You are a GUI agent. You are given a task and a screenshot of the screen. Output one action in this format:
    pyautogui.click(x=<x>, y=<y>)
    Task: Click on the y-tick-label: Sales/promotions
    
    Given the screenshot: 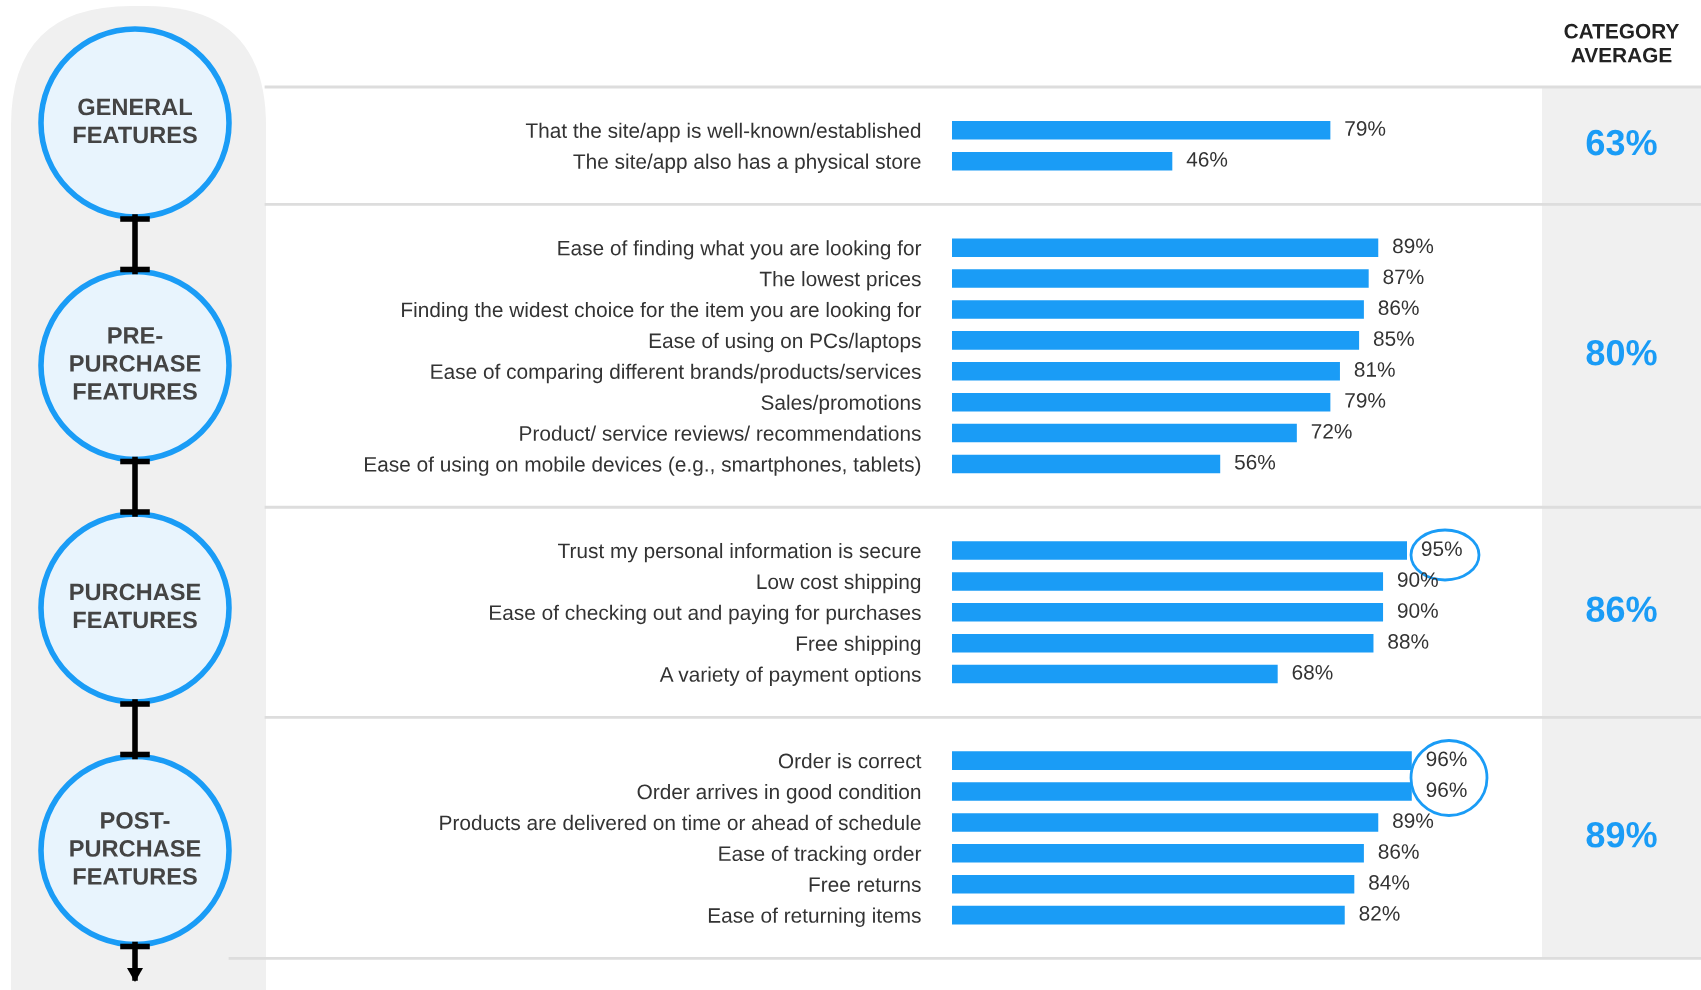 What is the action you would take?
    pyautogui.click(x=841, y=404)
    